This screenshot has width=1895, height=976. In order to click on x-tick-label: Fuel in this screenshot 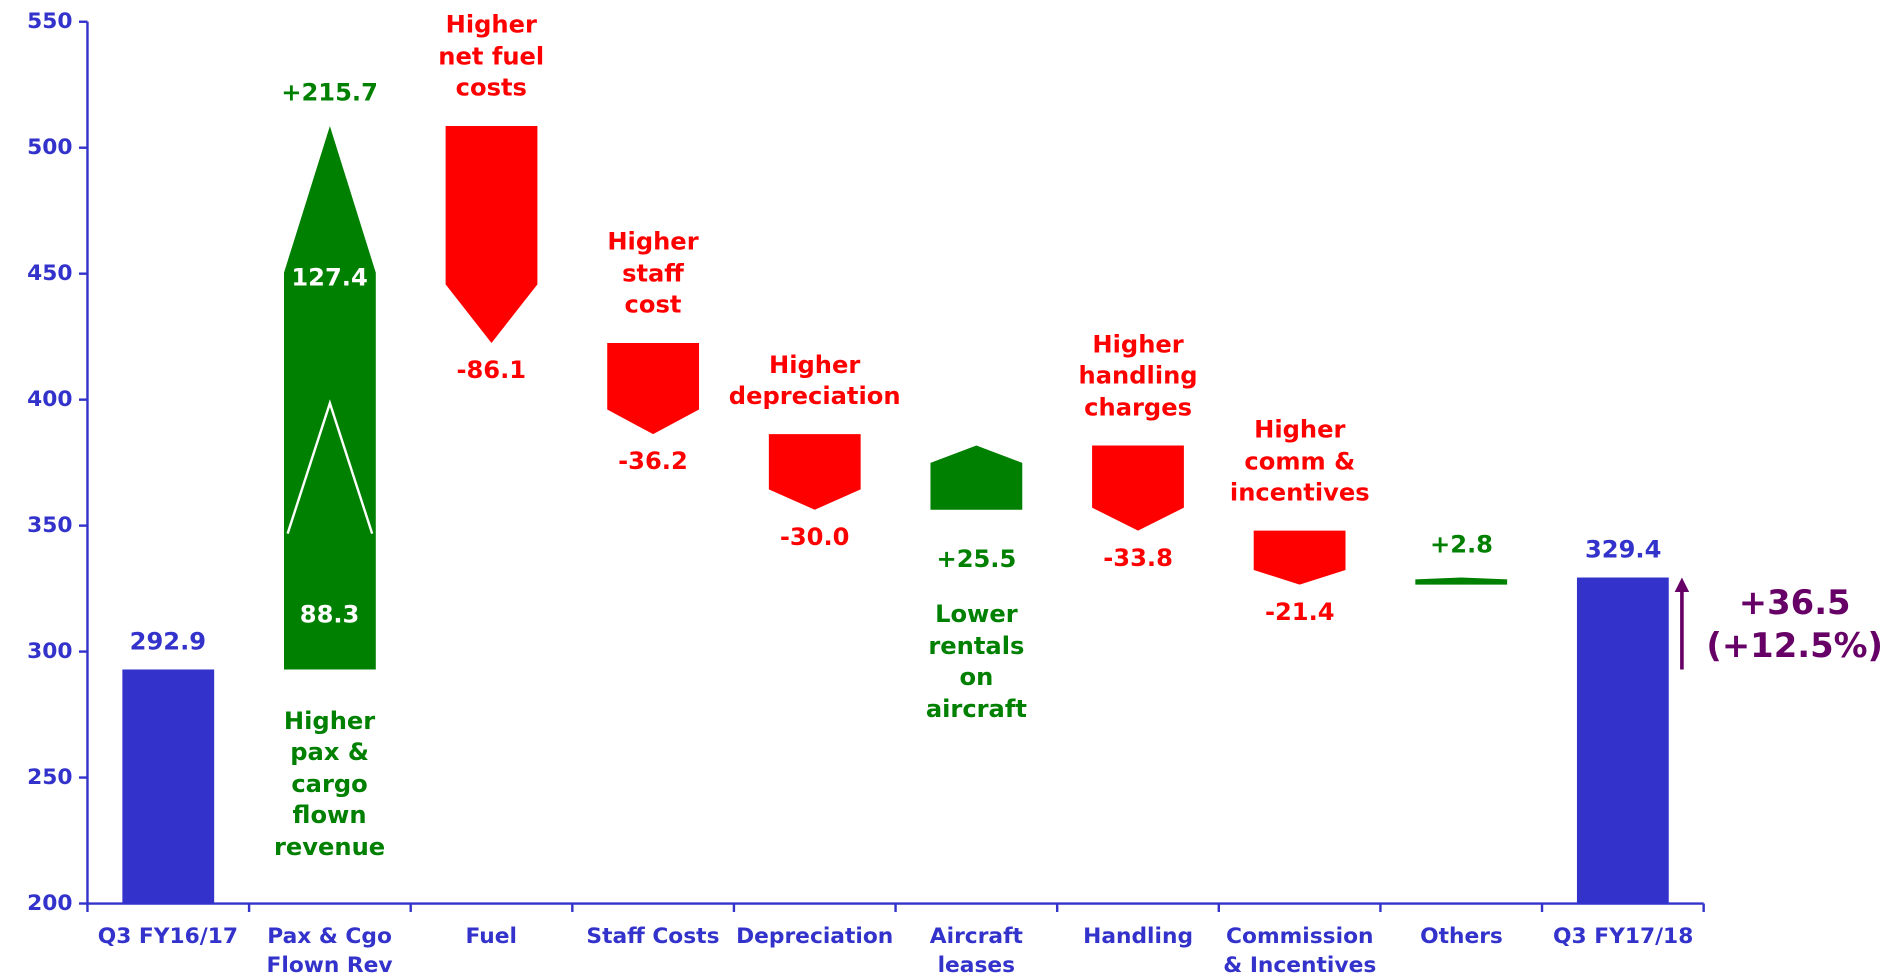, I will do `click(491, 937)`.